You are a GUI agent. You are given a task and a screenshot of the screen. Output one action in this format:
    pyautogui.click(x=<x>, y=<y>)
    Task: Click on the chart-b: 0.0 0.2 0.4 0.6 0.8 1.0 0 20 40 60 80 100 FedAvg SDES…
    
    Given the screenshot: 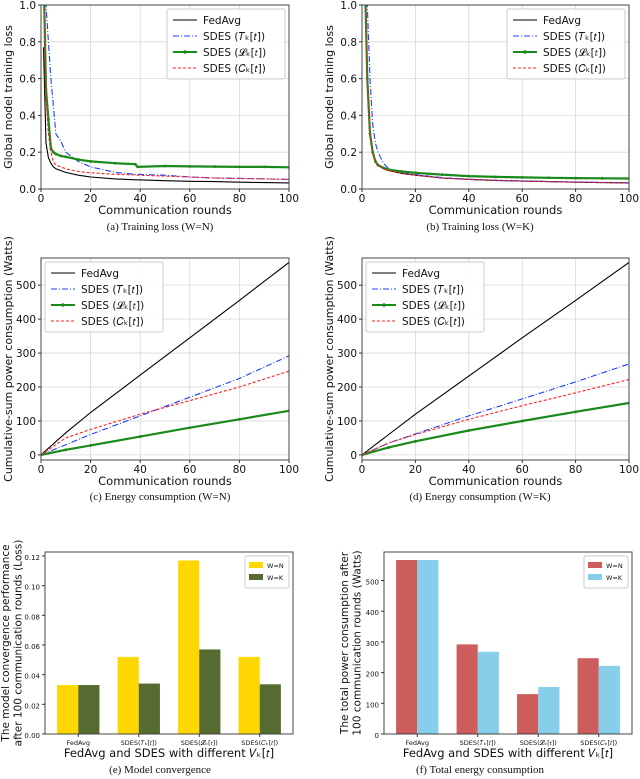 What is the action you would take?
    pyautogui.click(x=481, y=108)
    